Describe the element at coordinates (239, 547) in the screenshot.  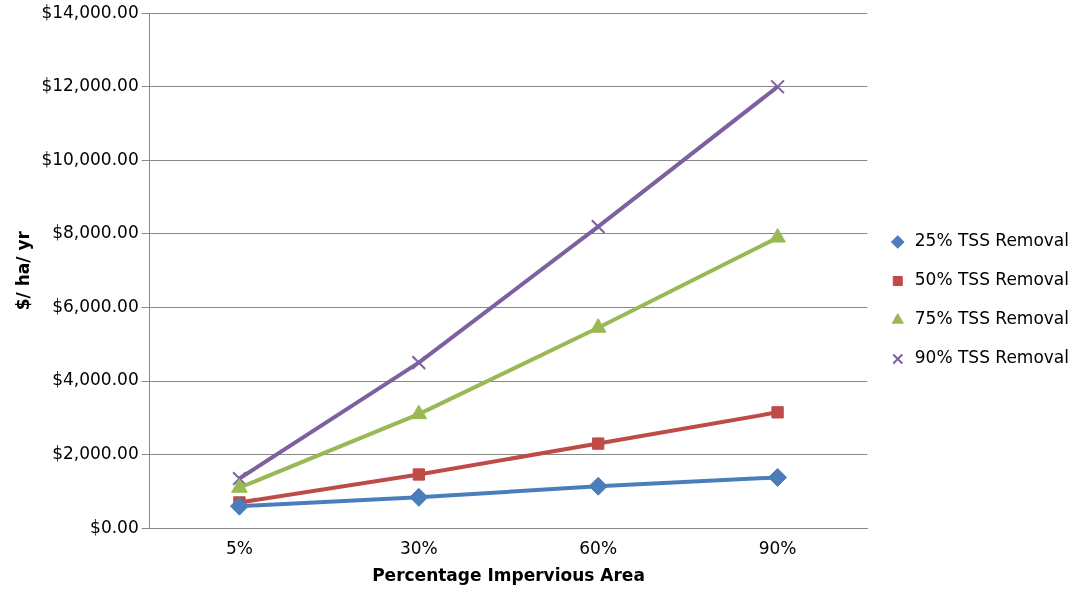
I see `x-tick-label: 5%` at that location.